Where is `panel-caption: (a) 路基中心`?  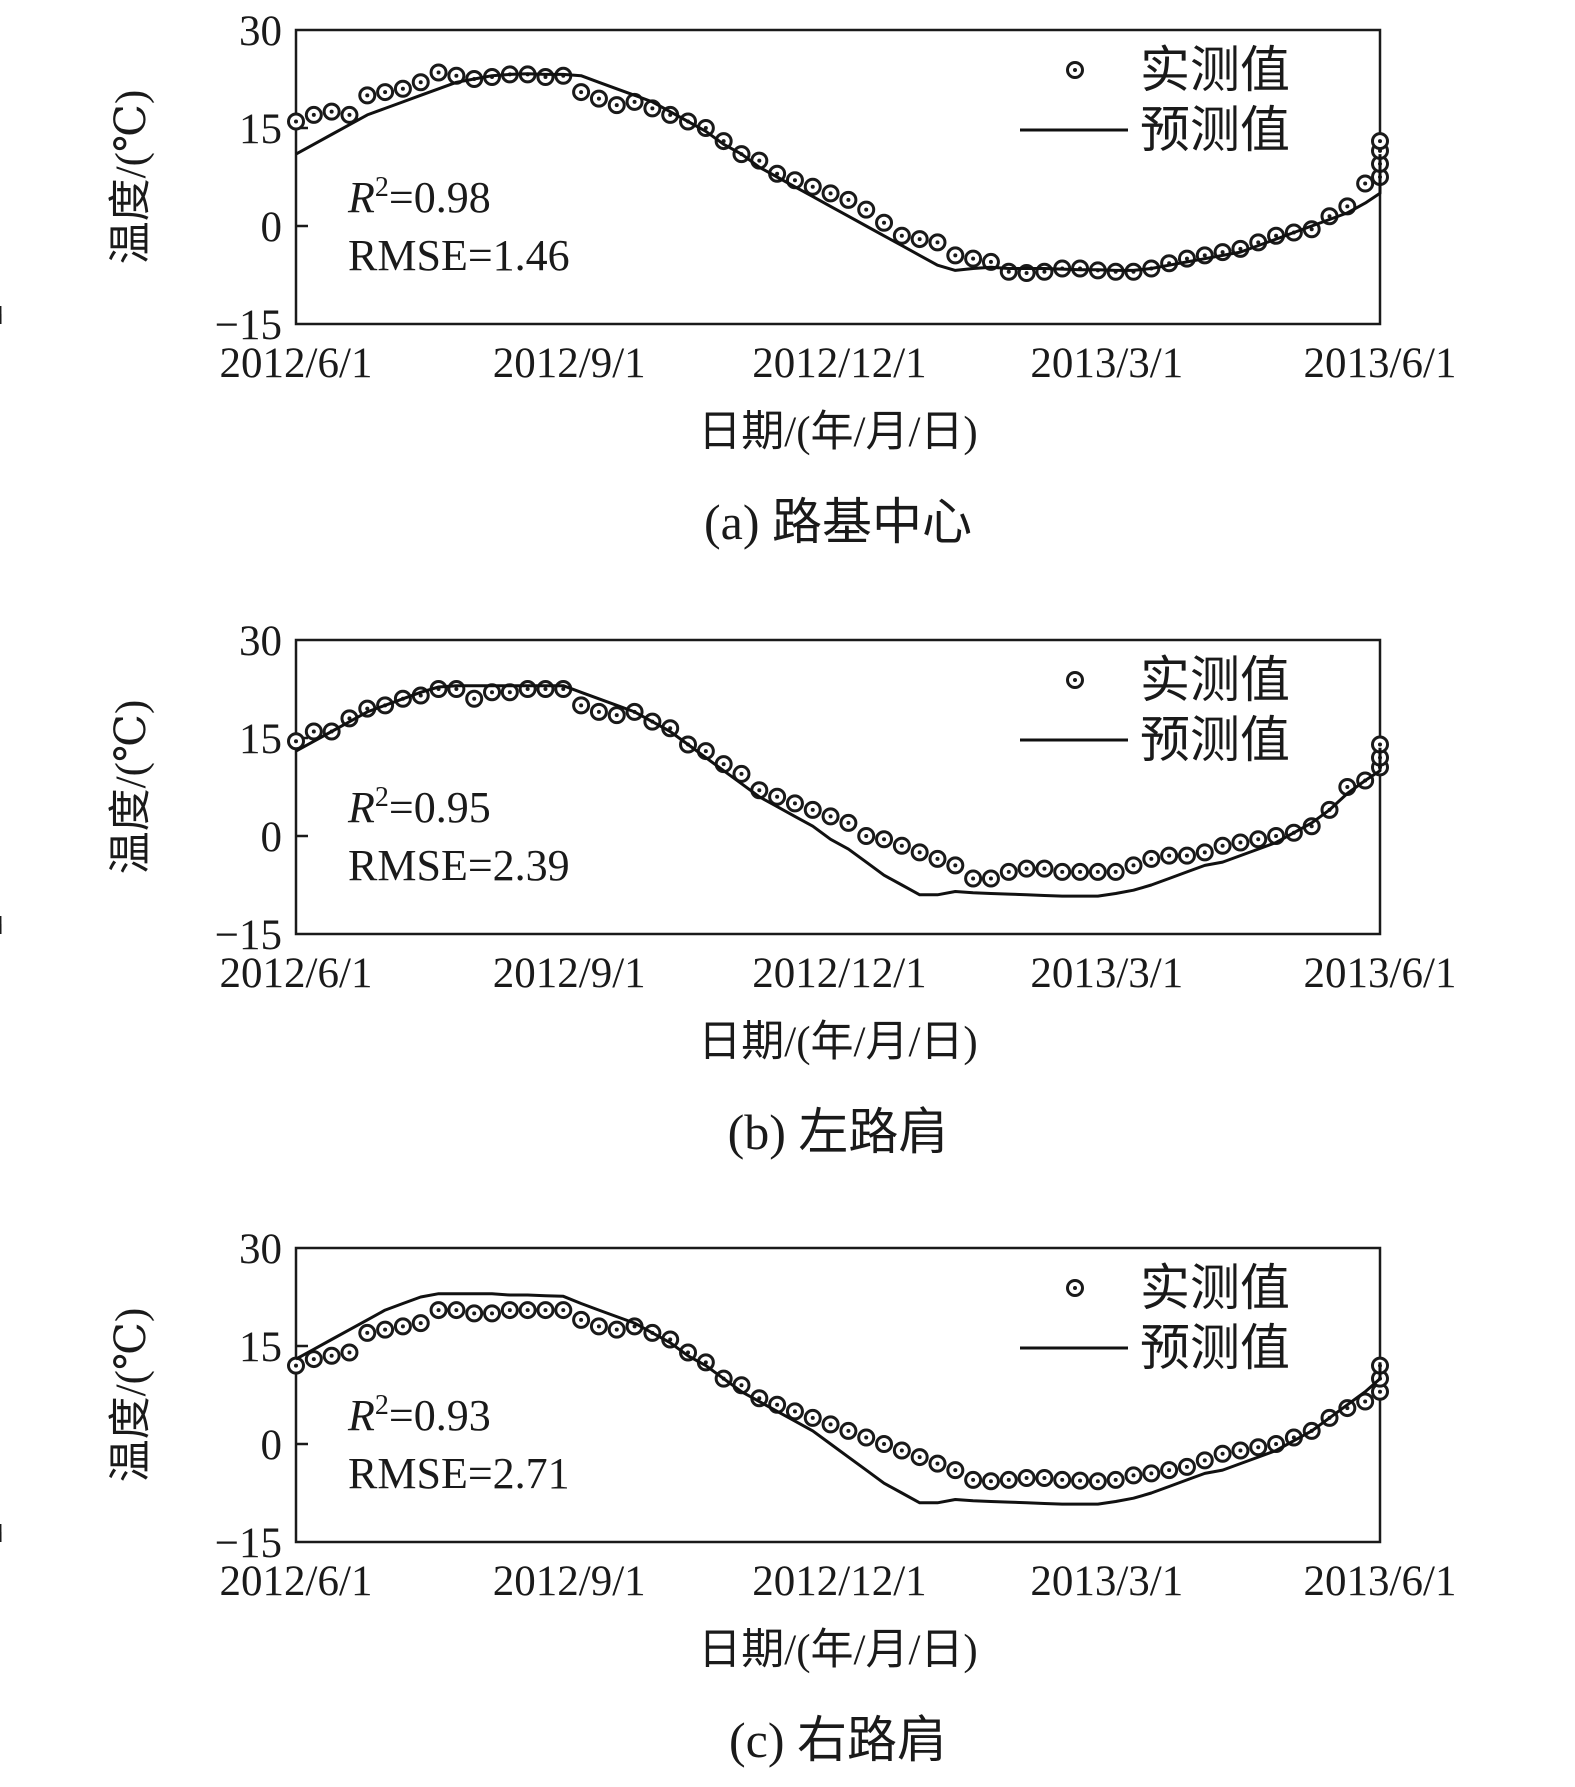
panel-caption: (a) 路基中心 is located at coordinates (838, 522).